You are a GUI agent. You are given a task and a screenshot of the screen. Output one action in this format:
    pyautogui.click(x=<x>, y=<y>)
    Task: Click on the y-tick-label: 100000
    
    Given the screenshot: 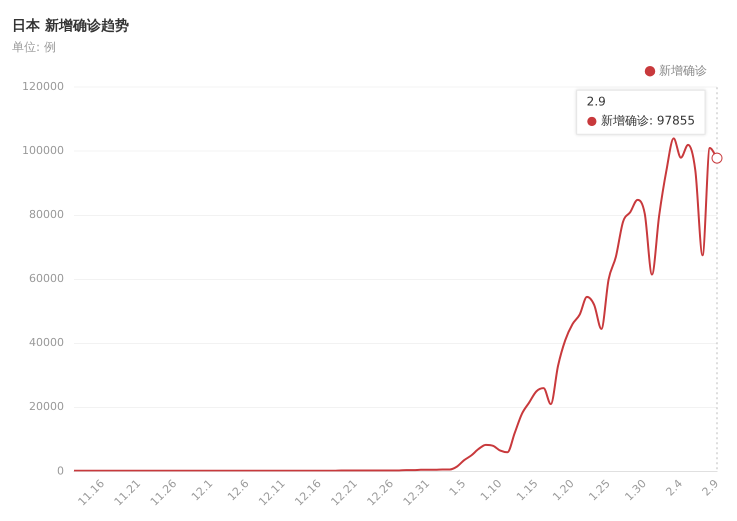 What is the action you would take?
    pyautogui.click(x=43, y=151)
    